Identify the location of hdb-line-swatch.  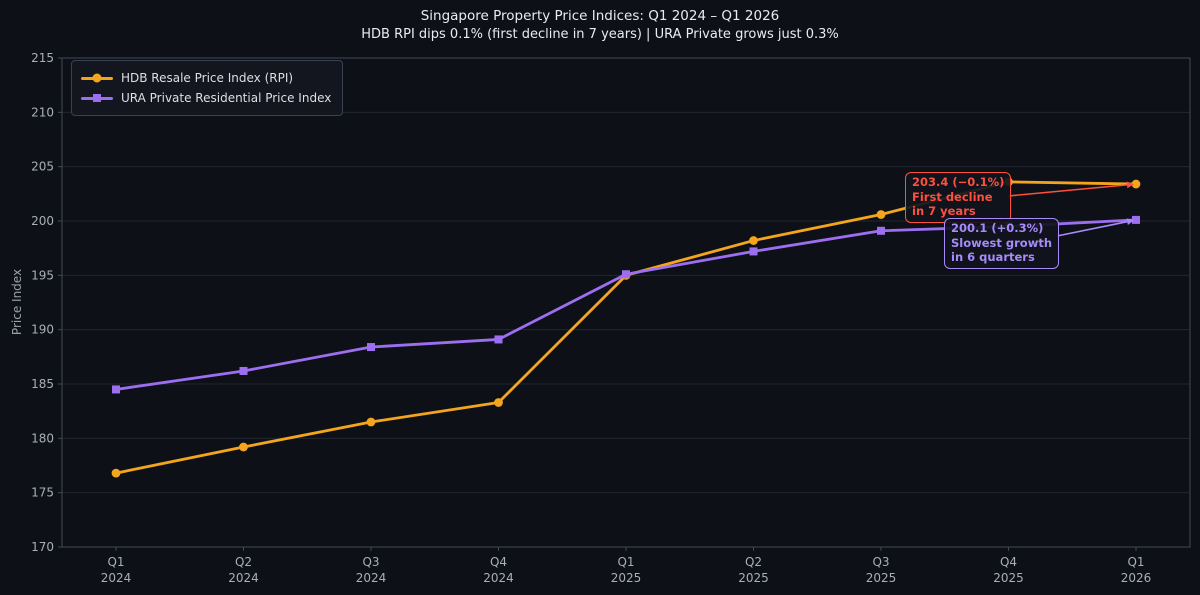
(97, 78).